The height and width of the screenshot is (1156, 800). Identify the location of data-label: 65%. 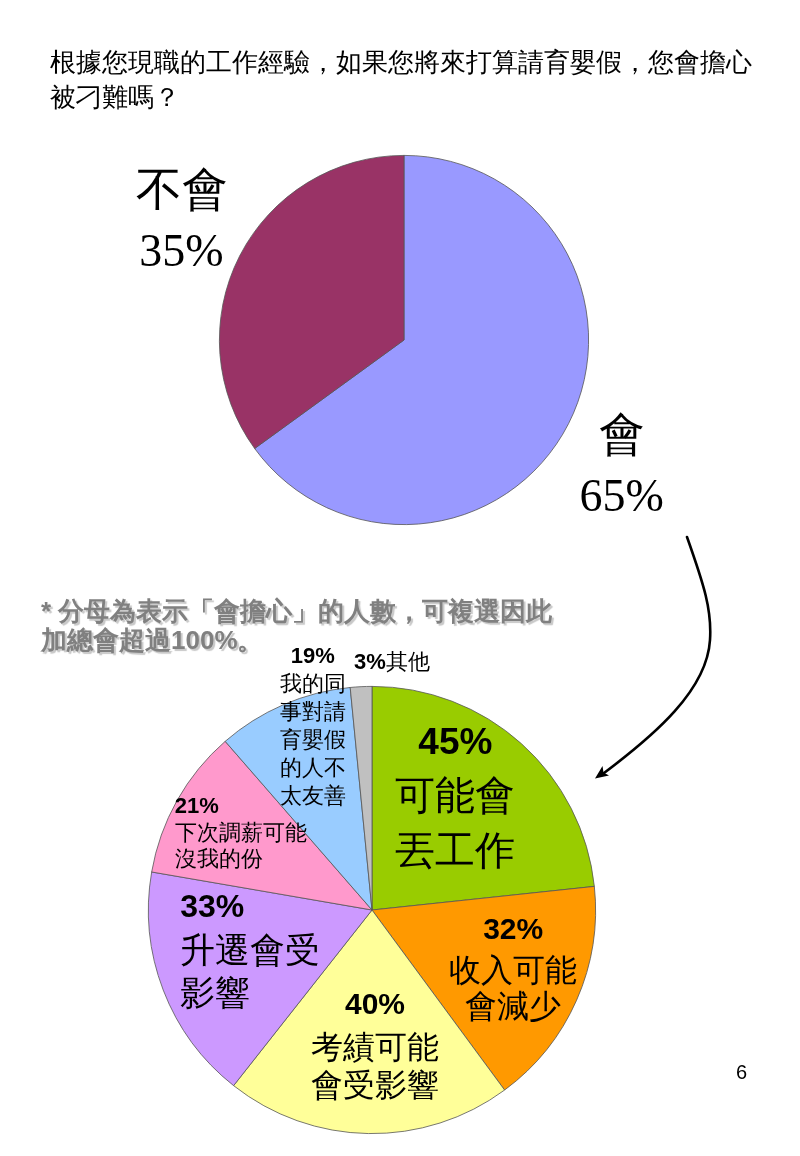
(621, 495).